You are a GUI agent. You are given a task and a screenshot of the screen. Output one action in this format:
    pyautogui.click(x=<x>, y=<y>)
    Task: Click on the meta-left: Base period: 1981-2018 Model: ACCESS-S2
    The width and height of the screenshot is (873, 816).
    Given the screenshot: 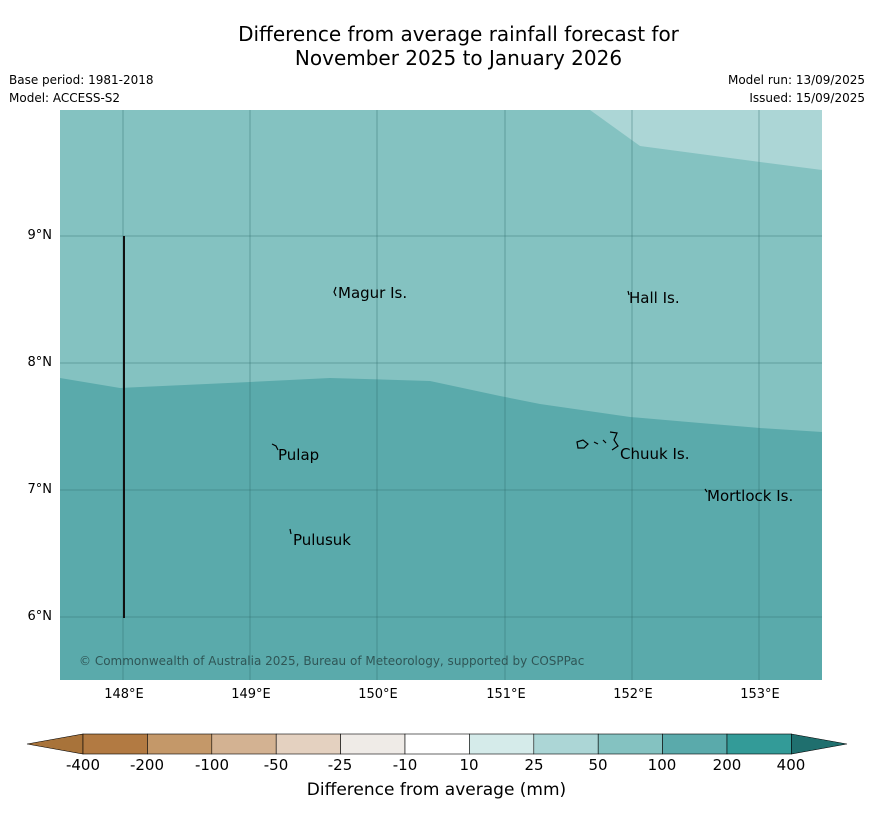 What is the action you would take?
    pyautogui.click(x=81, y=89)
    